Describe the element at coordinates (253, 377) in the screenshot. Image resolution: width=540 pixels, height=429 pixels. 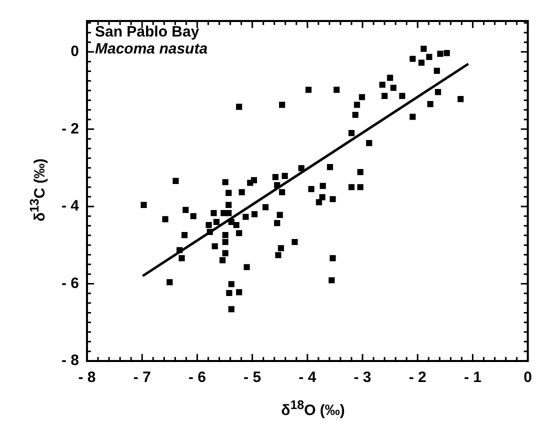
I see `x-tick-label: - 5` at that location.